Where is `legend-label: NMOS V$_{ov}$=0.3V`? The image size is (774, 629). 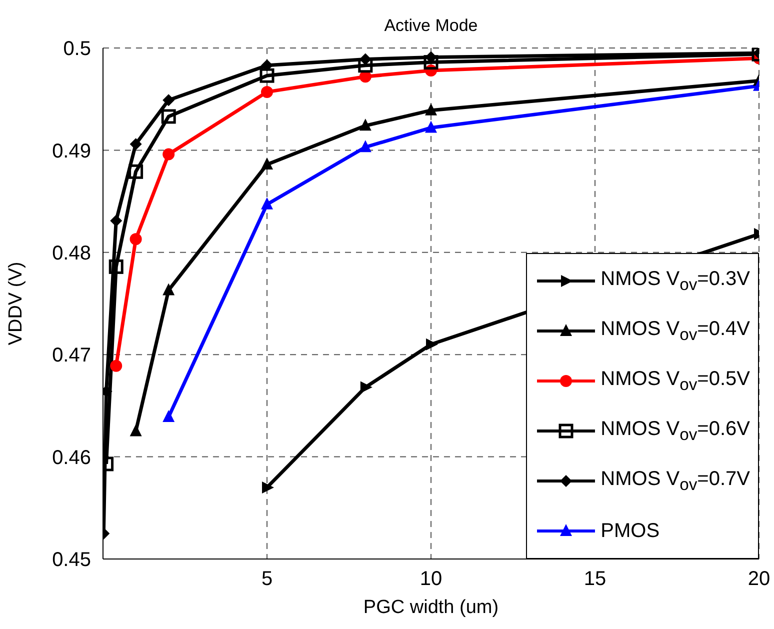
legend-label: NMOS V$_{ov}$=0.3V is located at coordinates (675, 281).